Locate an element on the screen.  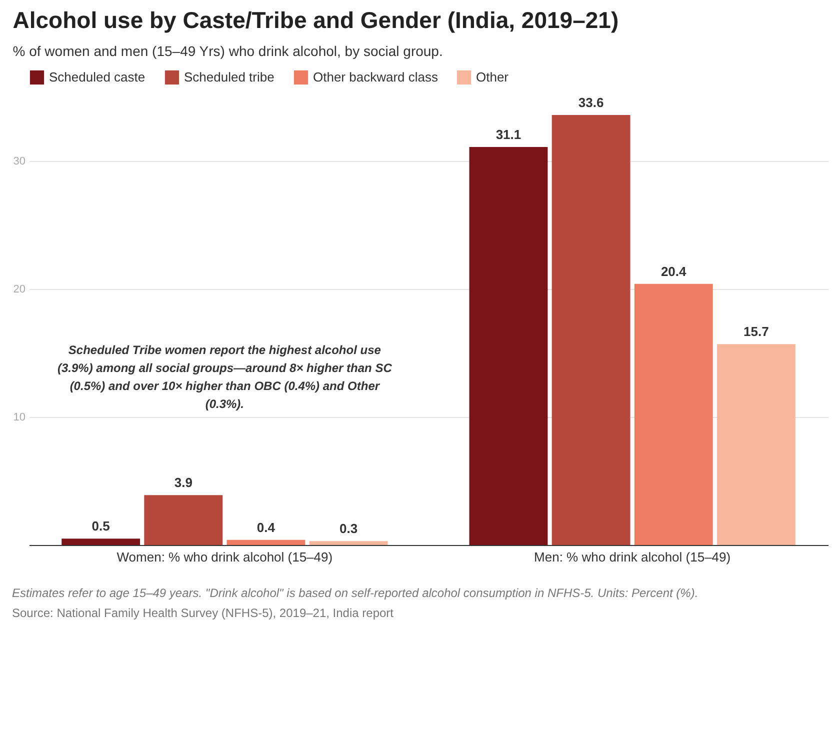
x-tick-label: Women: % who drink alcohol (15–49) is located at coordinates (224, 557).